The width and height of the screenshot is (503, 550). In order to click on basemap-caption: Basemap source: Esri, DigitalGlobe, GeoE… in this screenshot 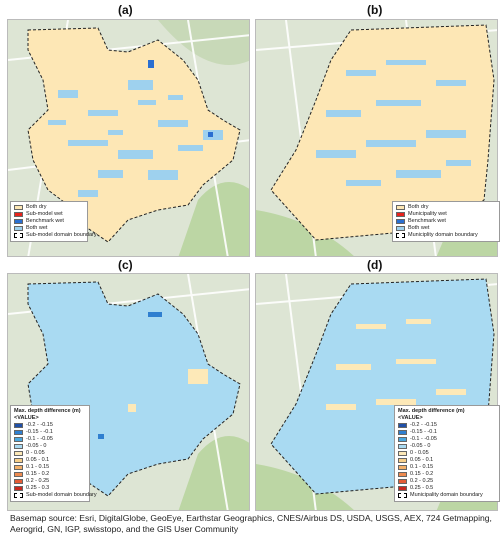, I will do `click(251, 523)`.